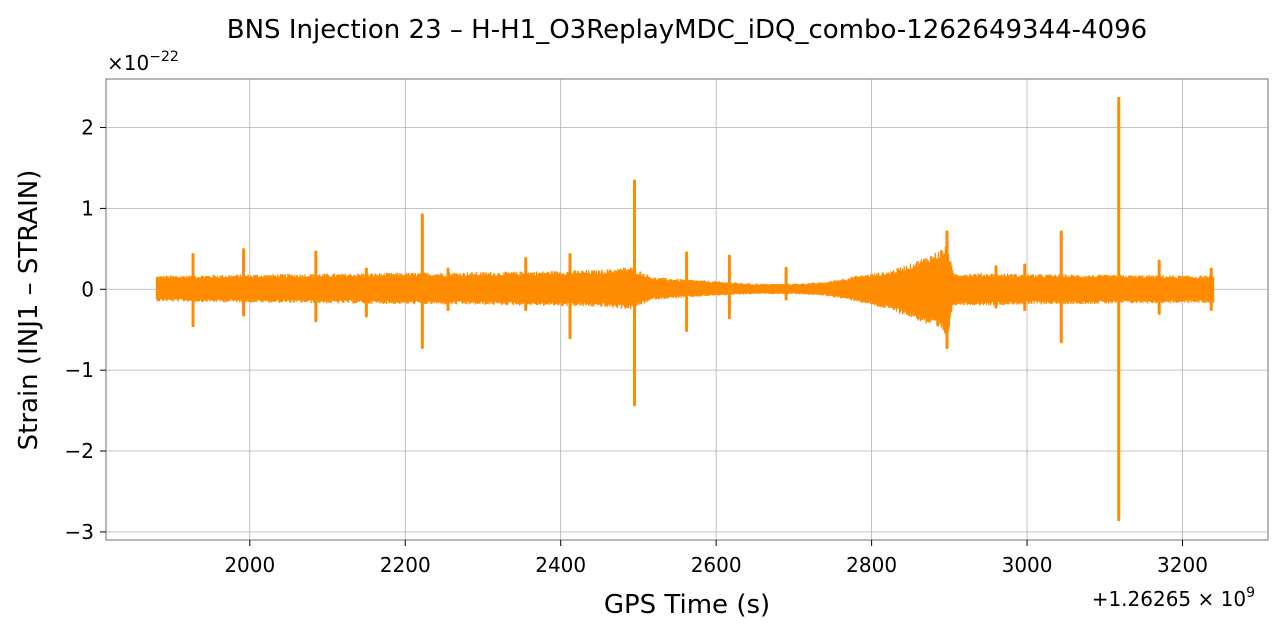  I want to click on y-scale-label: ×10⁻²², so click(143, 62).